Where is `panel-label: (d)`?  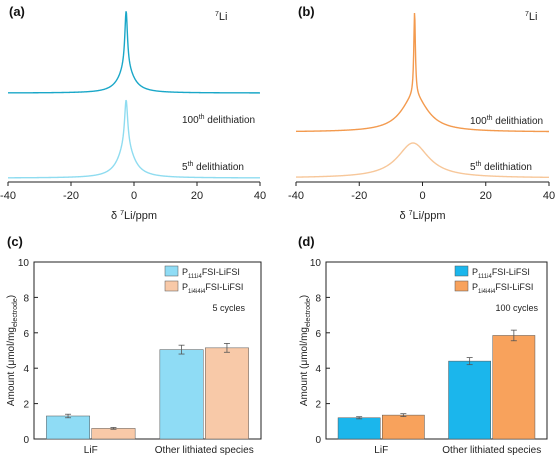 panel-label: (d) is located at coordinates (306, 241).